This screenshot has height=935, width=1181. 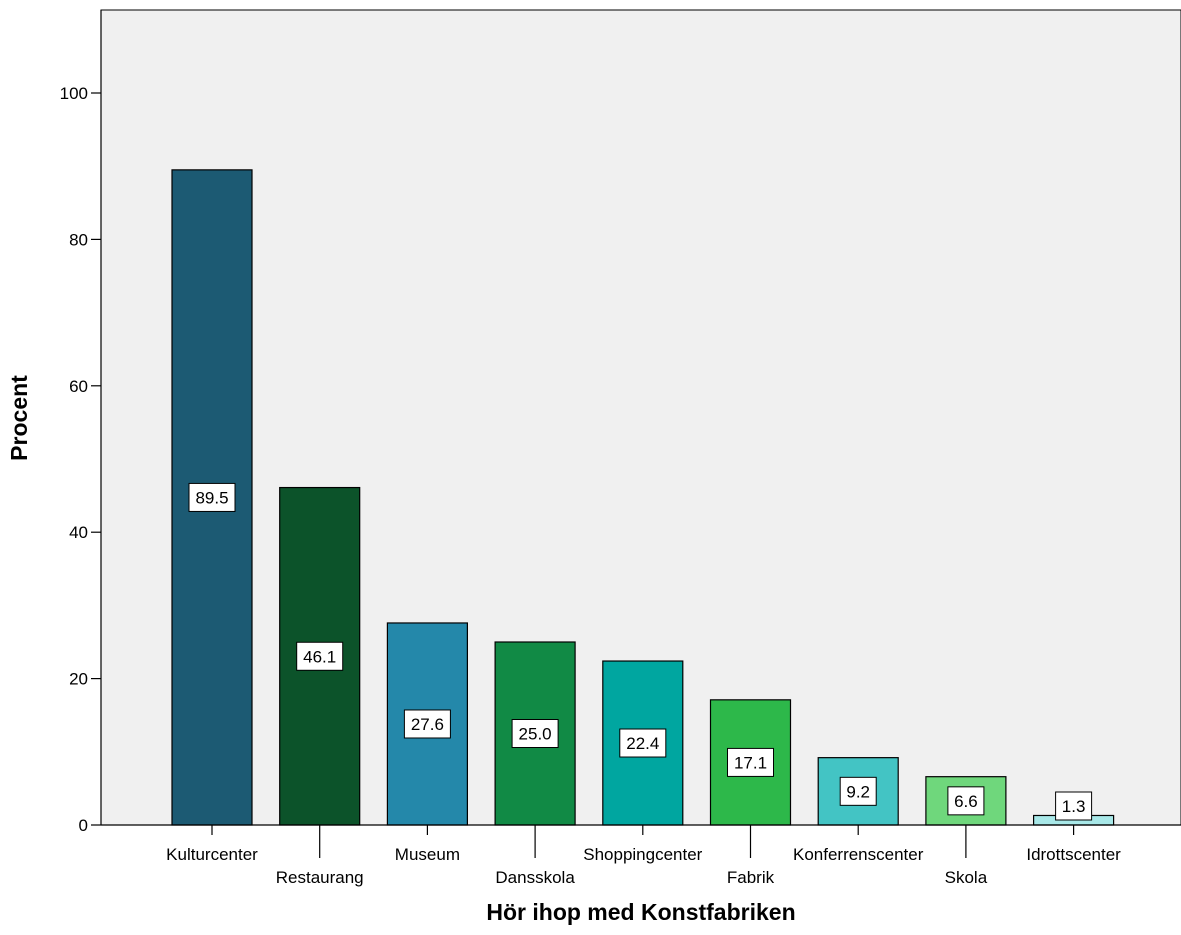 I want to click on data-label: 46.1, so click(x=319, y=656).